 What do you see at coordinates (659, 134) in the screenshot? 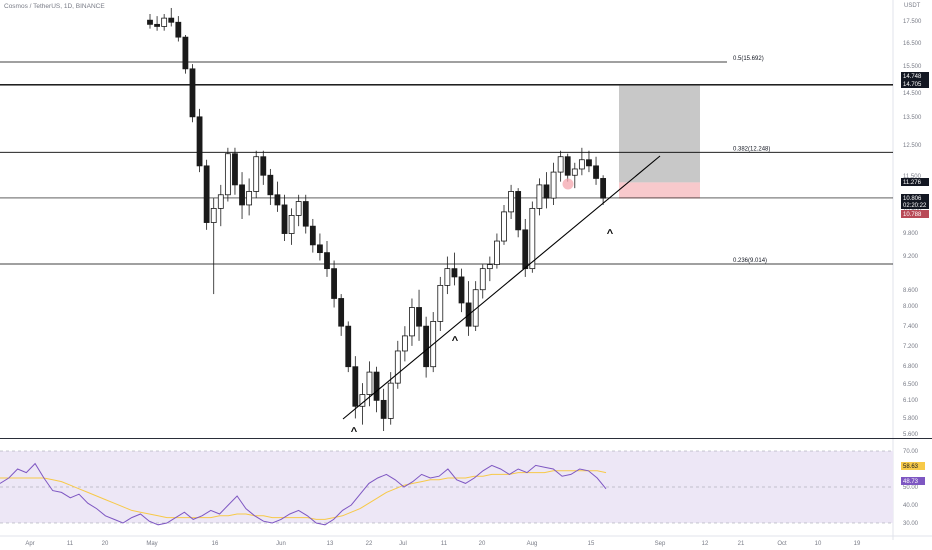
I see `target-zone` at bounding box center [659, 134].